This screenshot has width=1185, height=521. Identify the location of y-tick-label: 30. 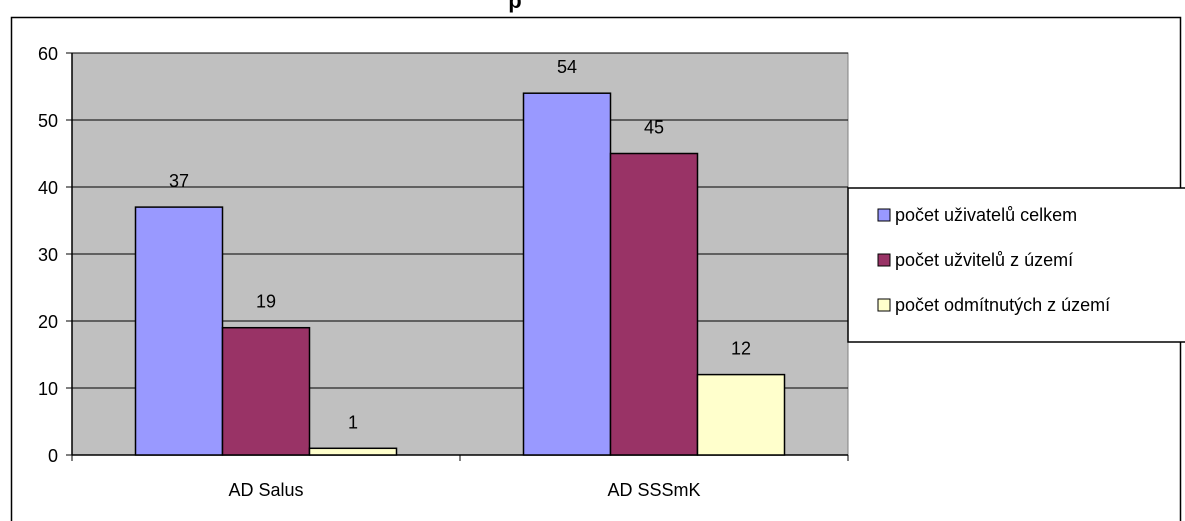
(48, 255).